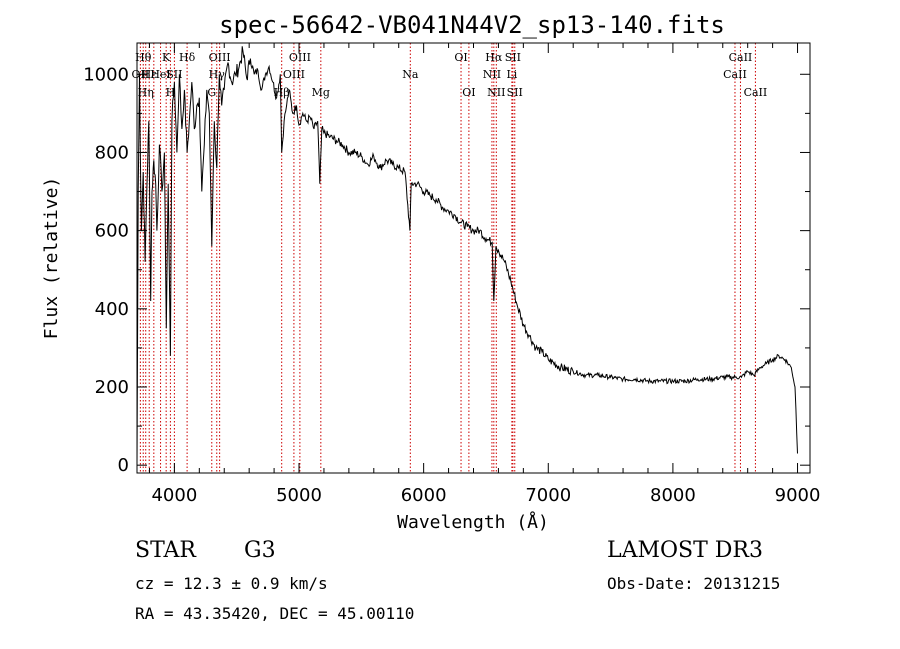 The width and height of the screenshot is (900, 649). Describe the element at coordinates (106, 74) in the screenshot. I see `y-tick-label: 1000` at that location.